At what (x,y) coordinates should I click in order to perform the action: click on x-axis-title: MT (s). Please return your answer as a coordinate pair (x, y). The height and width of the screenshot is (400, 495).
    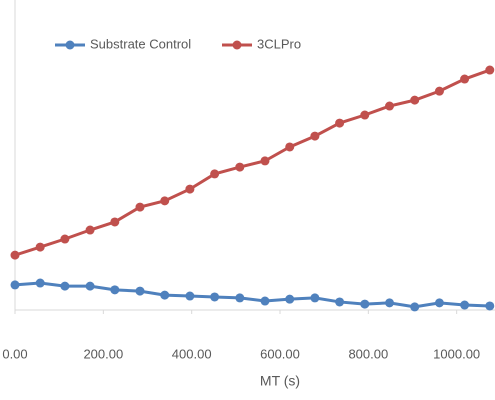
    Looking at the image, I should click on (280, 381).